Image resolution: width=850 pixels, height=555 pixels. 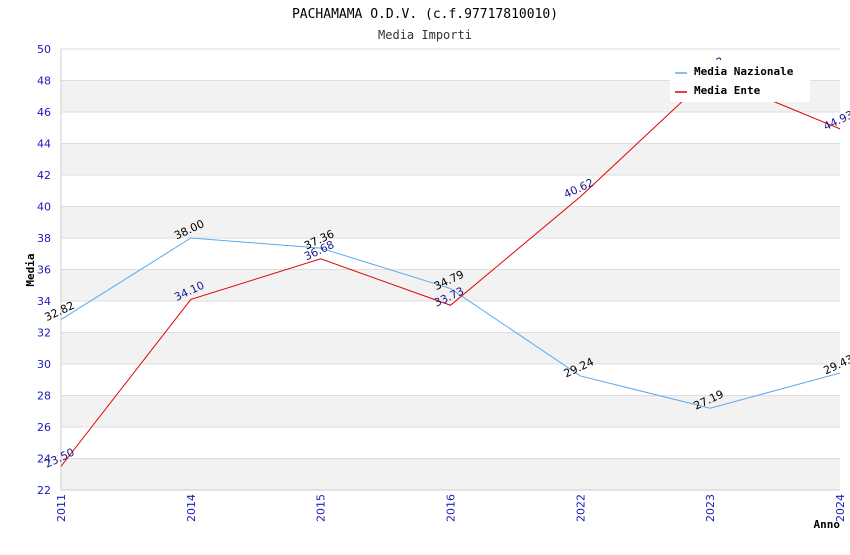 I want to click on y-tick-label: 28, so click(x=44, y=396).